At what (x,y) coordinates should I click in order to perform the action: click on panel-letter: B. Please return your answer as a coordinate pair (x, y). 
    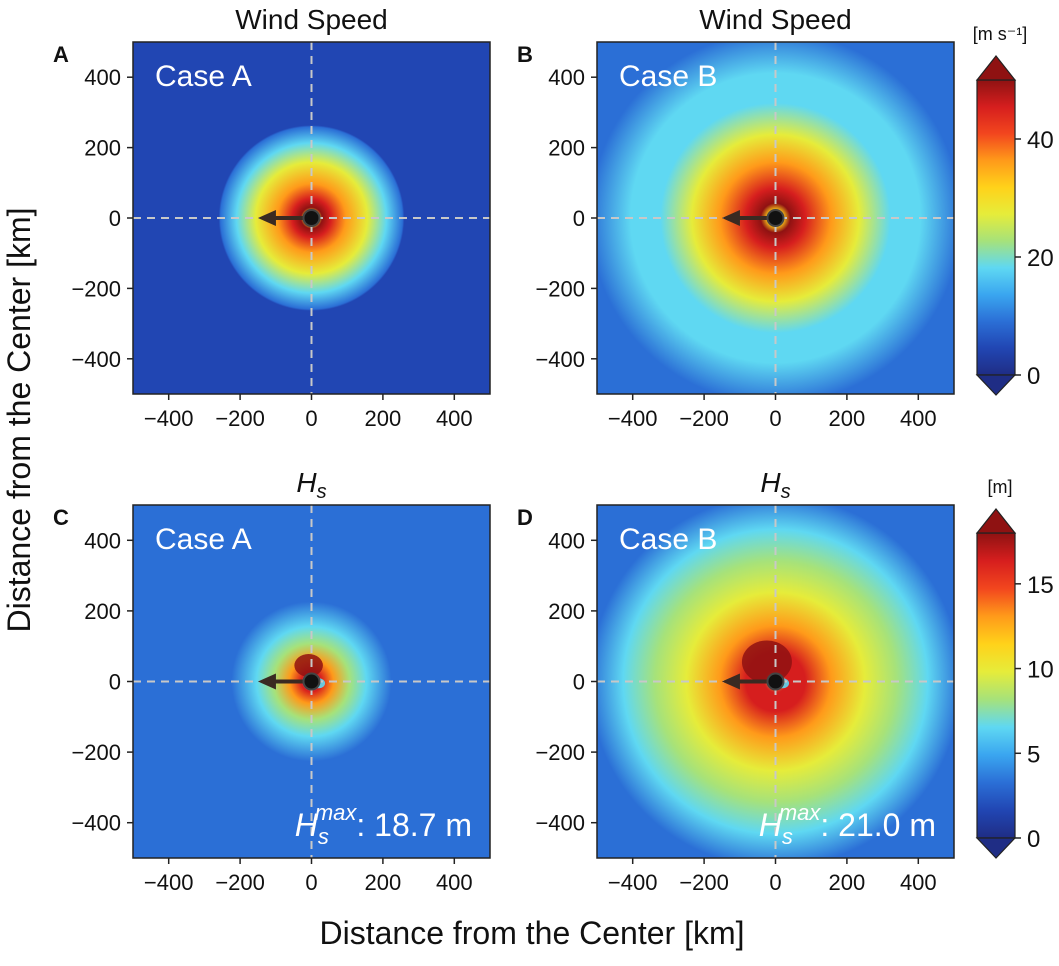
    Looking at the image, I should click on (525, 54).